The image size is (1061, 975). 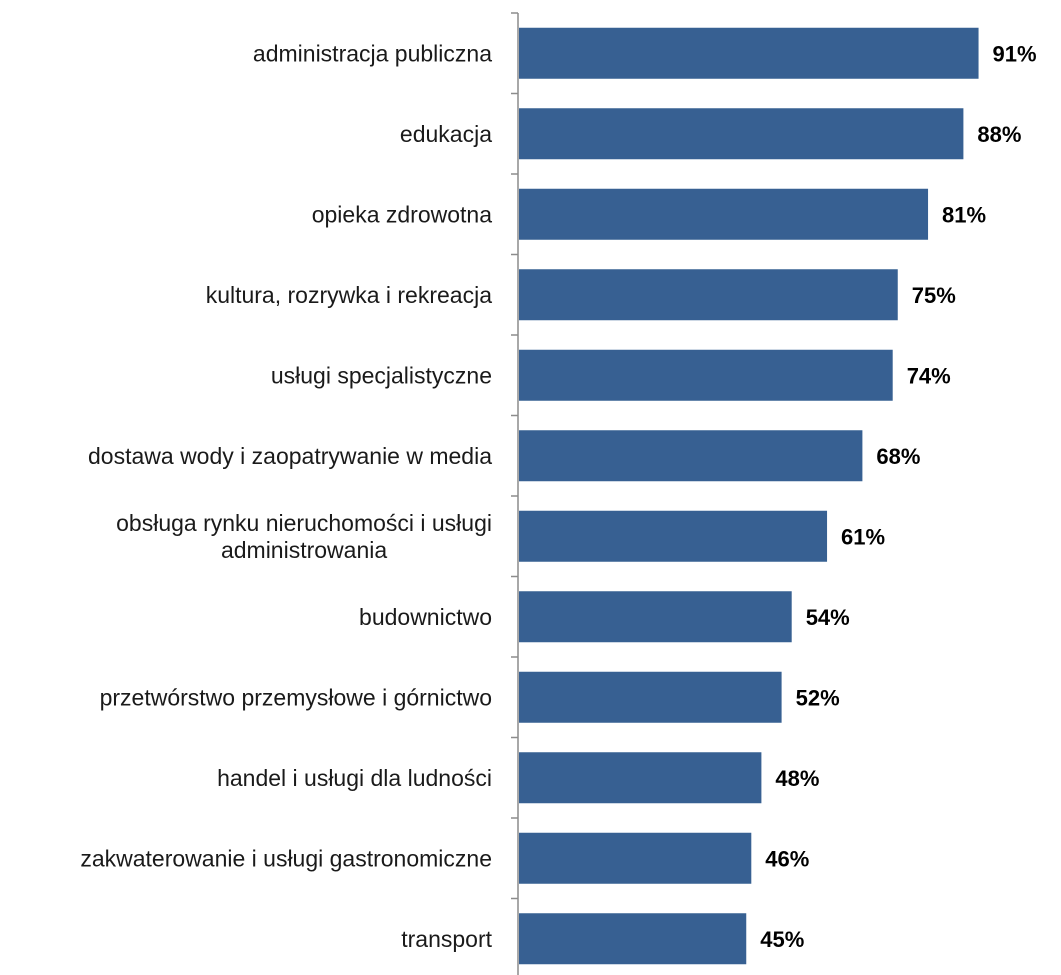 I want to click on category-label: opieka zdrowotna, so click(x=402, y=214).